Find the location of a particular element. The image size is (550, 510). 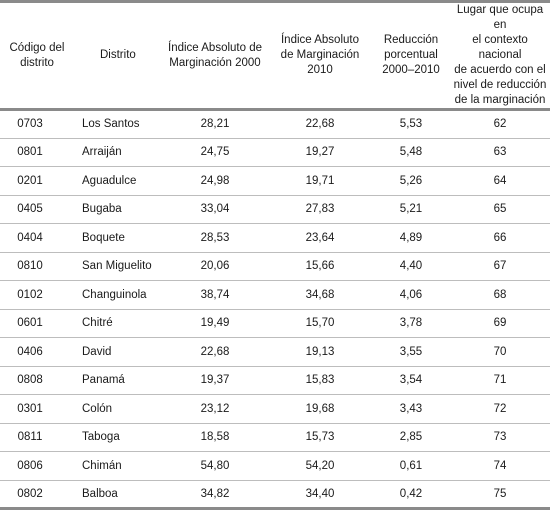

header-lugar-line: de acuerdo con el is located at coordinates (500, 70).